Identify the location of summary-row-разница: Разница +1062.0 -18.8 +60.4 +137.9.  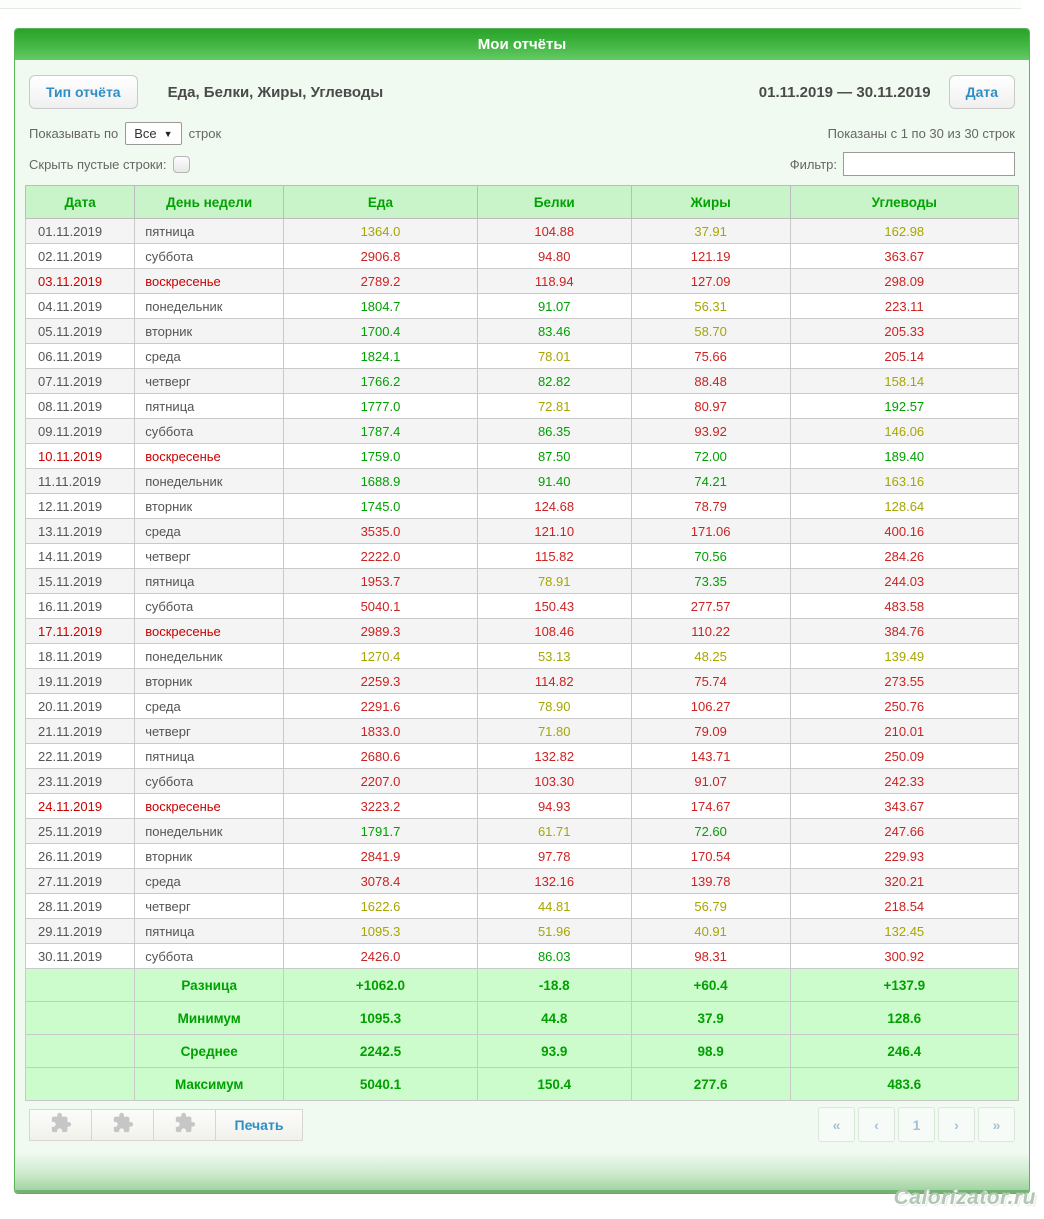
(522, 985).